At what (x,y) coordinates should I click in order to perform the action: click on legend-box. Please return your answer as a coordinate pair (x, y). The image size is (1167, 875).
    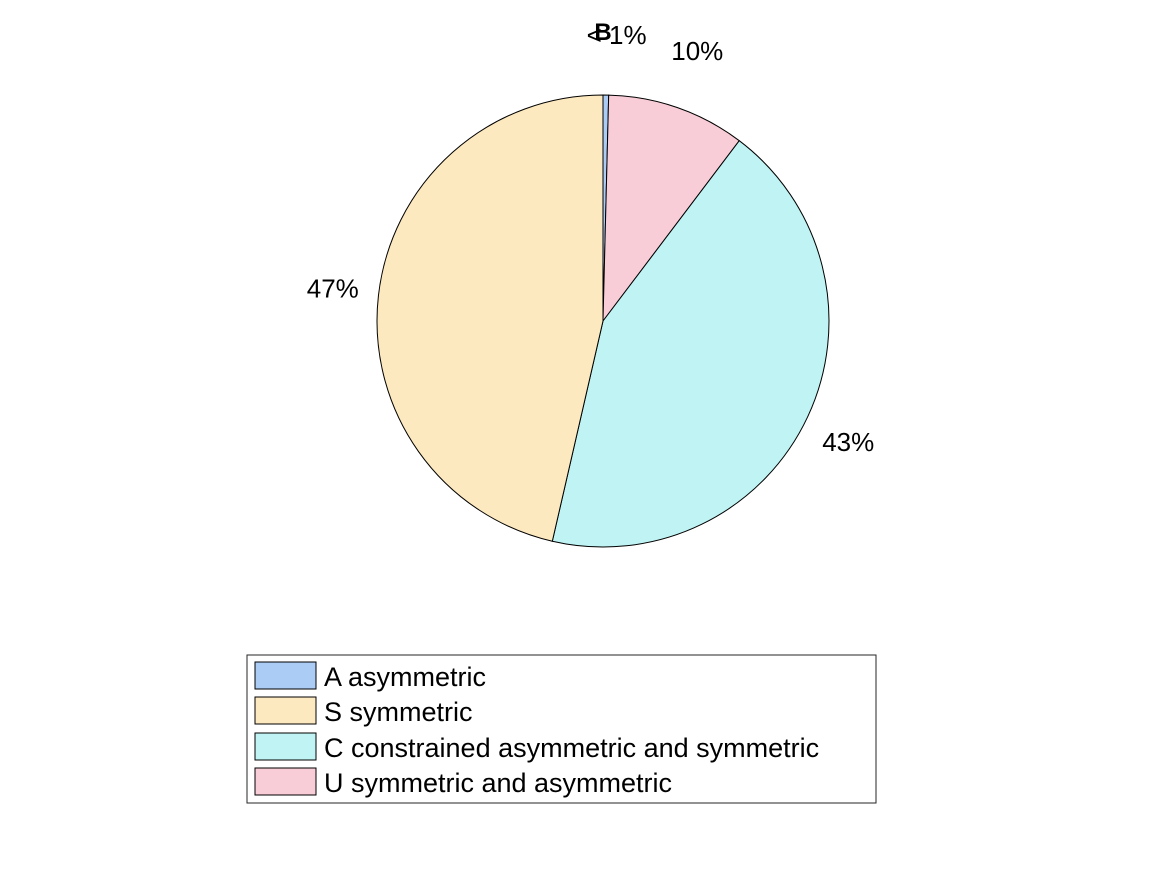
    Looking at the image, I should click on (561, 729).